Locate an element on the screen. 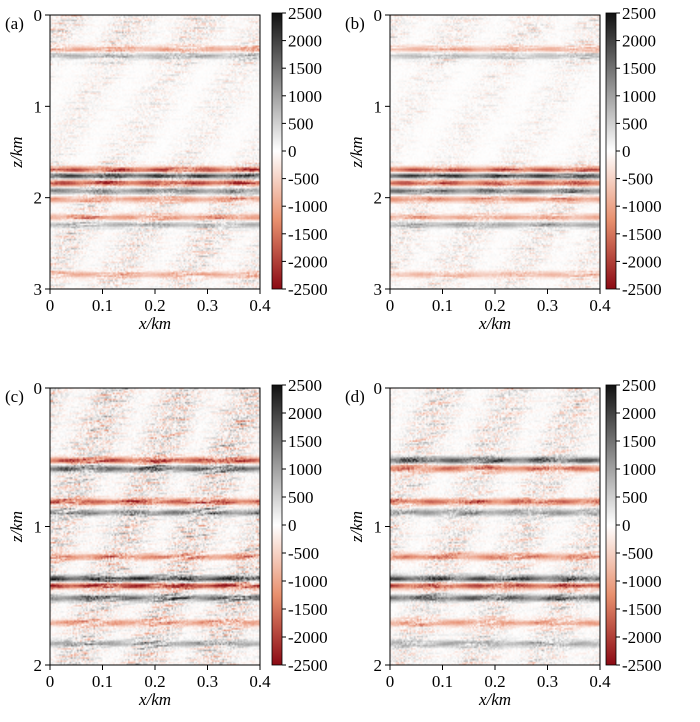  panel-label: (d) is located at coordinates (355, 396).